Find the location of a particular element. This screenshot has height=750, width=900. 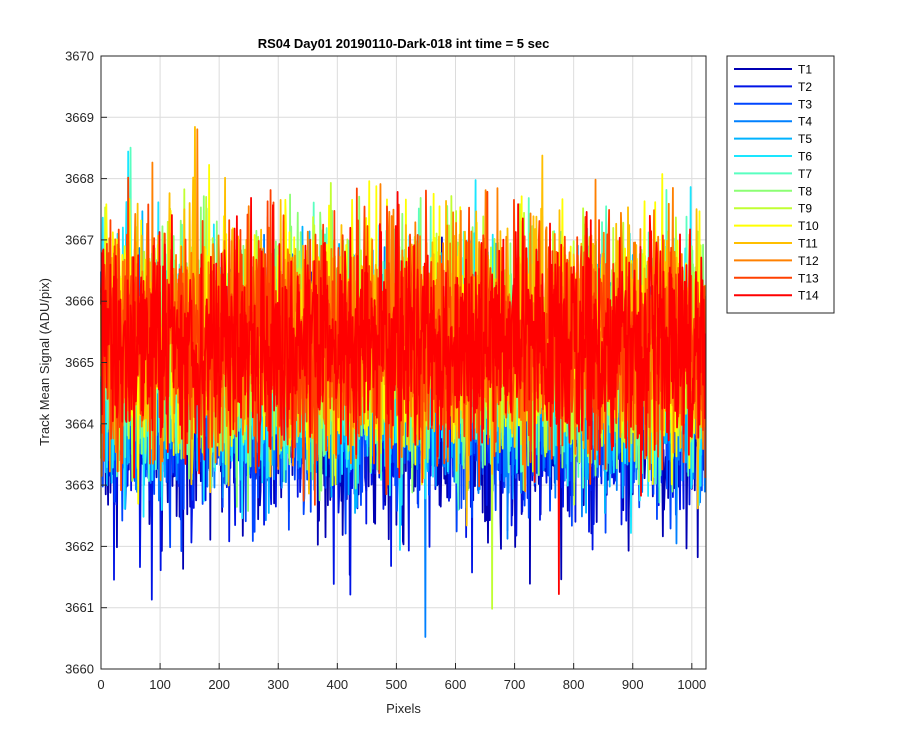

x-axis-label: Pixels is located at coordinates (403, 708).